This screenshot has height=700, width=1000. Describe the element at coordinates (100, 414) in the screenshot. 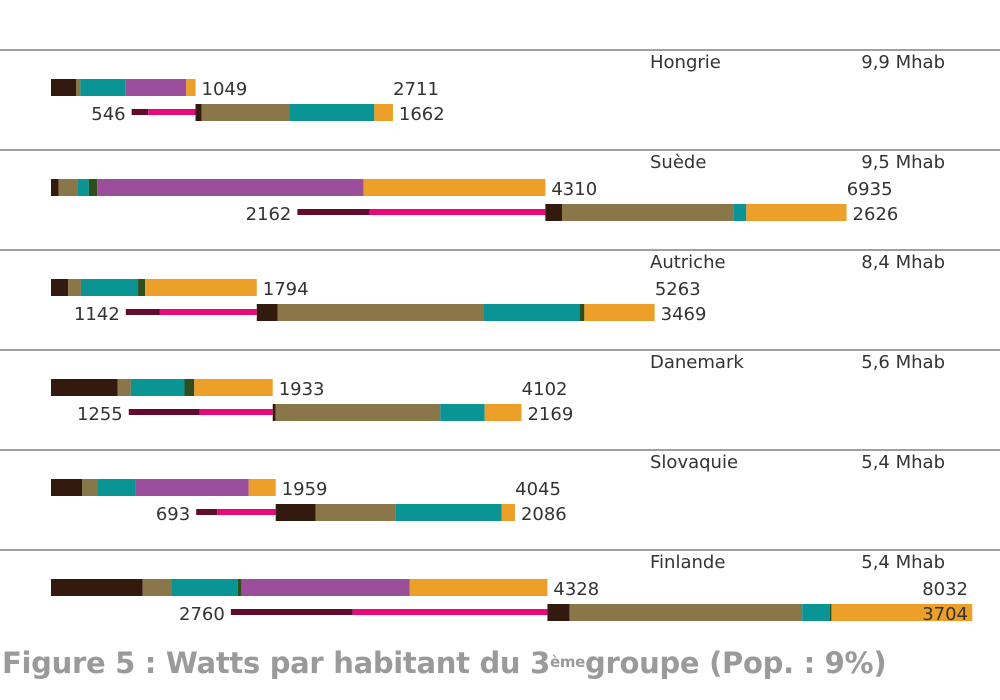

I see `import-value-label: 1255` at that location.